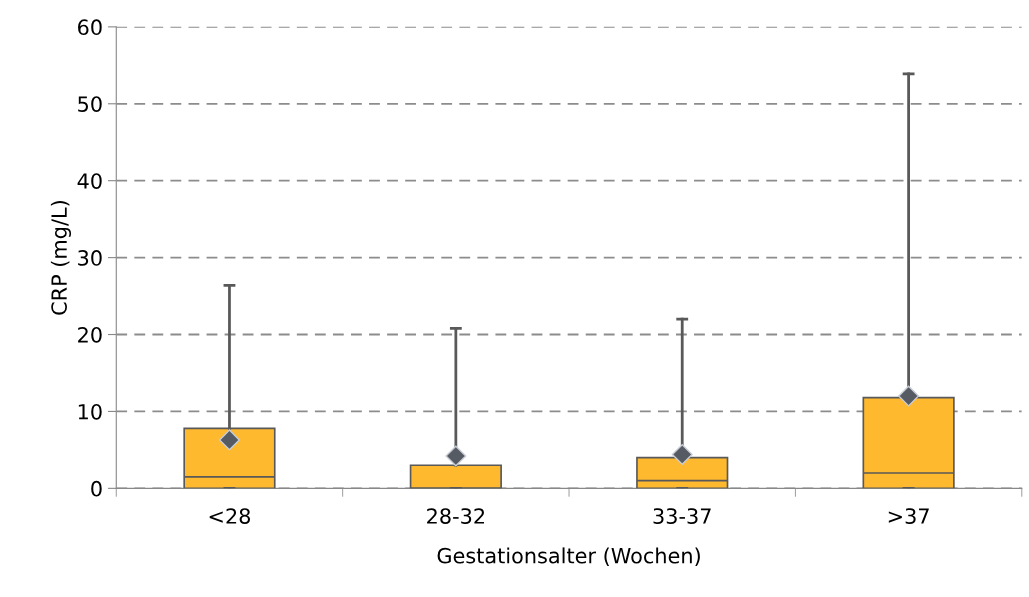 Image resolution: width=1029 pixels, height=597 pixels. Describe the element at coordinates (90, 258) in the screenshot. I see `y-tick-label: 30` at that location.